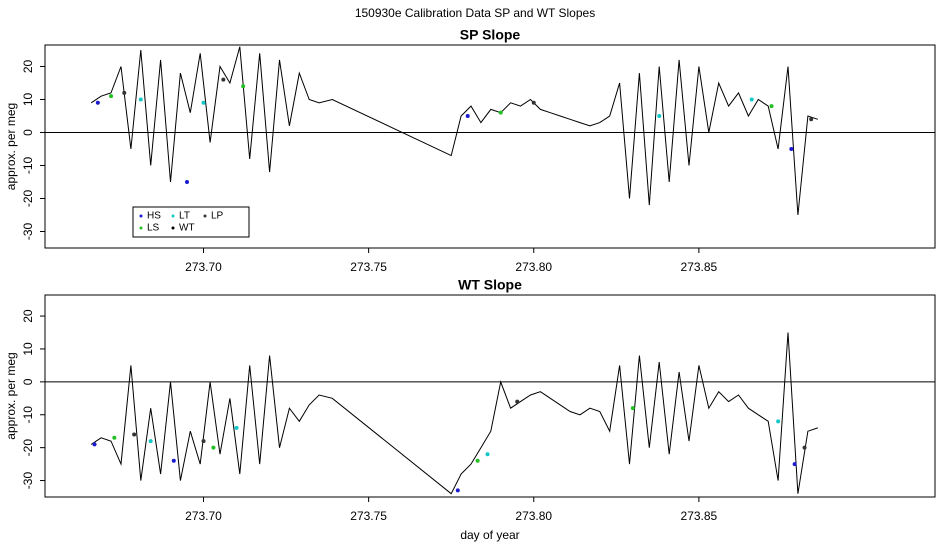  What do you see at coordinates (187, 228) in the screenshot?
I see `legend-label: WT` at bounding box center [187, 228].